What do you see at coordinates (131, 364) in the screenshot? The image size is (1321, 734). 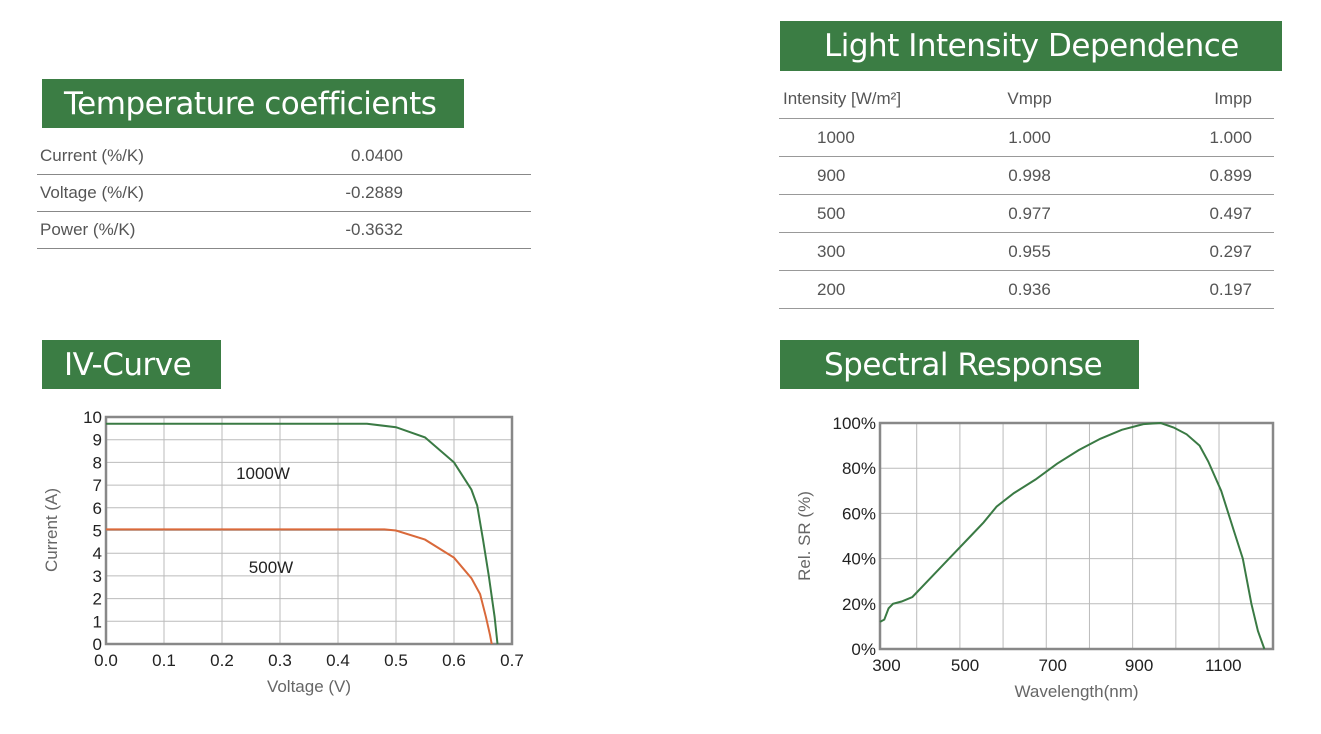 I see `iv-curve-header: IV-Curve` at bounding box center [131, 364].